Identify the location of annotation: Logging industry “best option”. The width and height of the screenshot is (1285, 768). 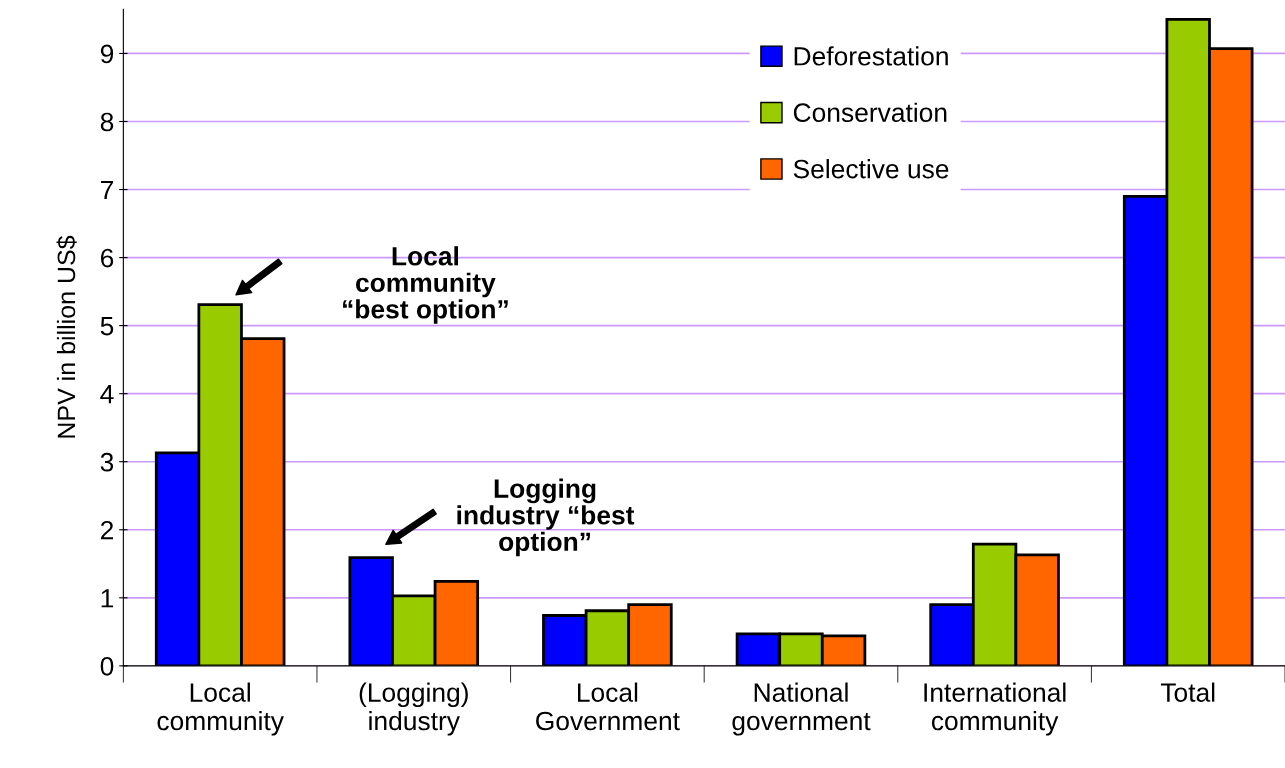
(546, 517).